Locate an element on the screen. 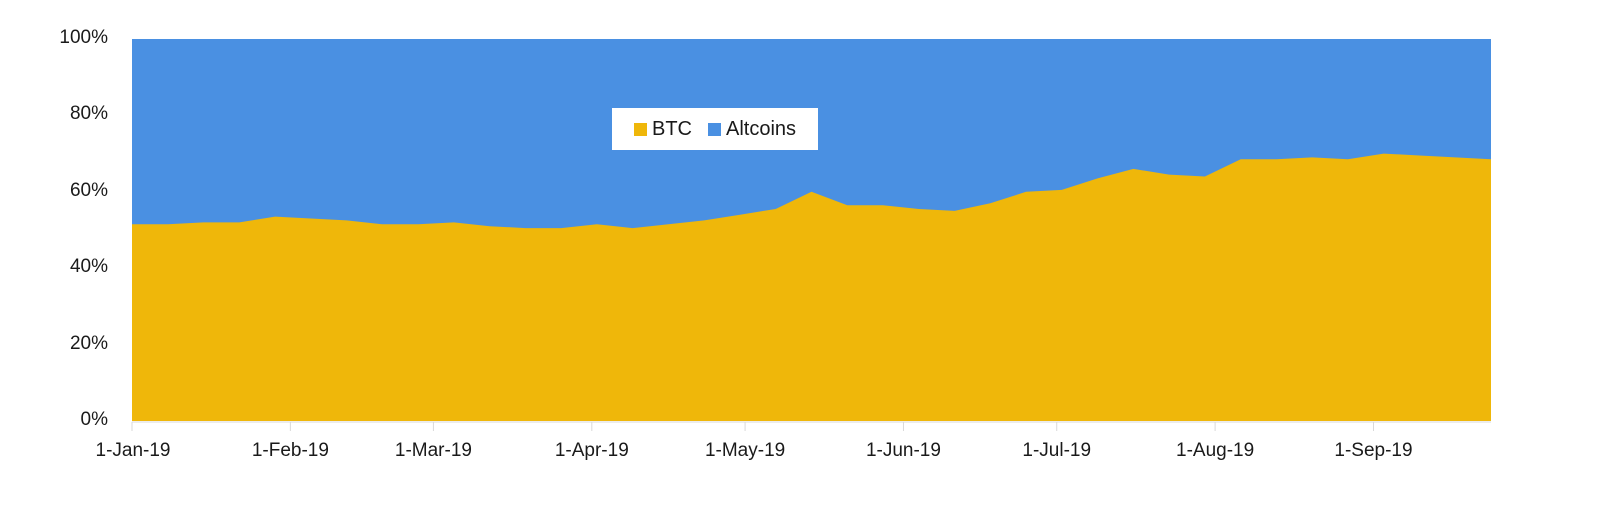 This screenshot has height=511, width=1600. y-tick-label: 40% is located at coordinates (88, 267).